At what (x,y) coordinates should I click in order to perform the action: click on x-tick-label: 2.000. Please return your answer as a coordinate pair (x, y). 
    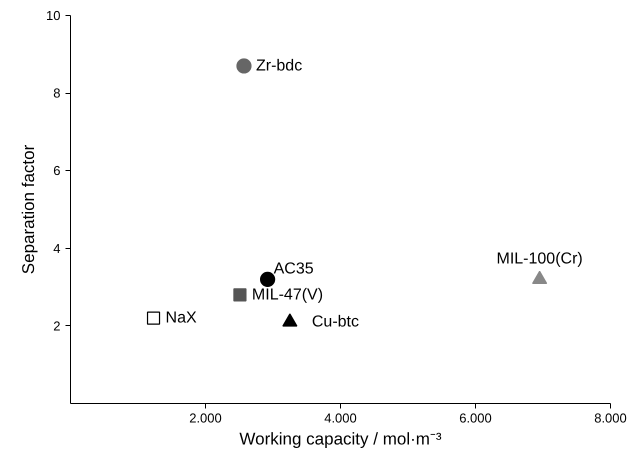
    Looking at the image, I should click on (205, 418).